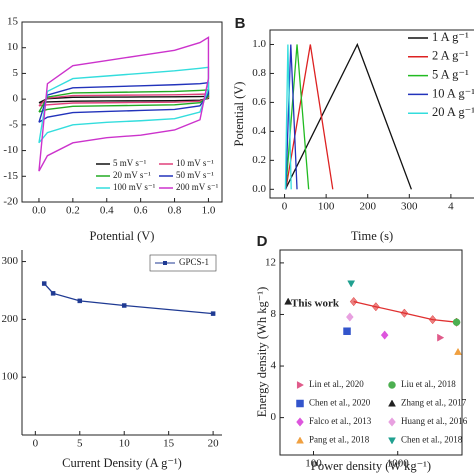 This screenshot has height=474, width=474. What do you see at coordinates (450, 37) in the screenshot?
I see `legend-label: 1 A g⁻¹` at bounding box center [450, 37].